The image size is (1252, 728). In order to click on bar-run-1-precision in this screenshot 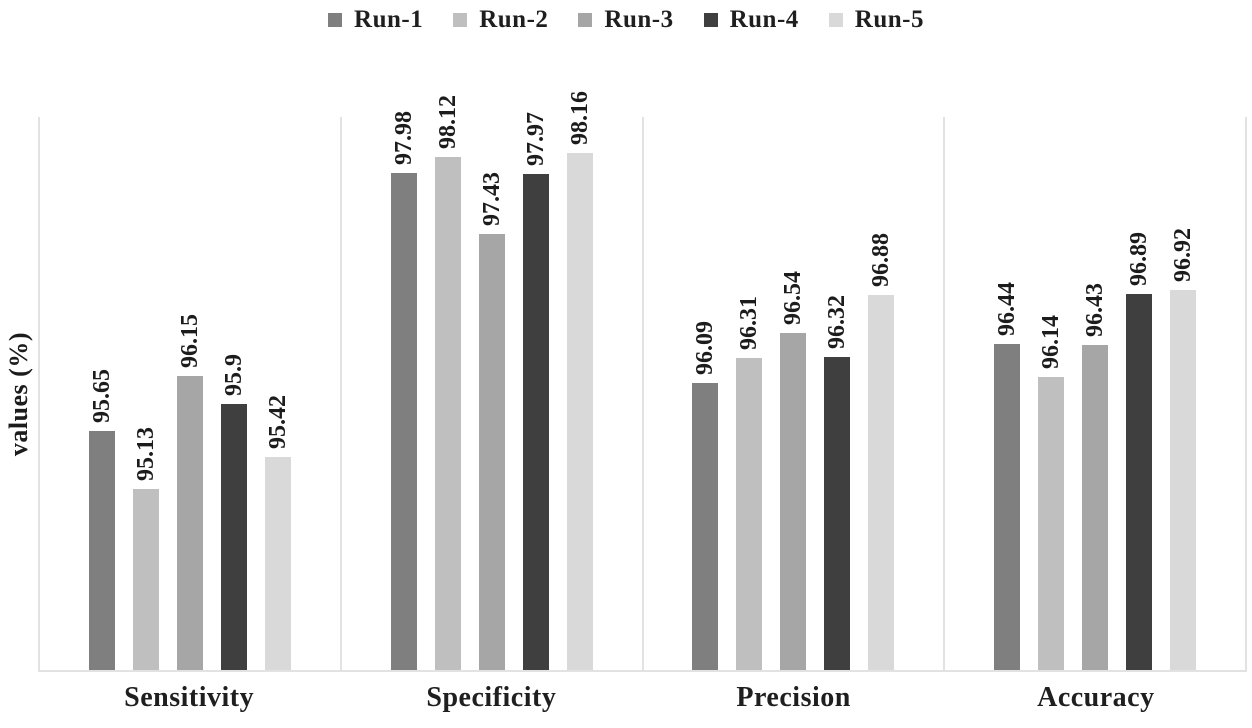, I will do `click(705, 526)`.